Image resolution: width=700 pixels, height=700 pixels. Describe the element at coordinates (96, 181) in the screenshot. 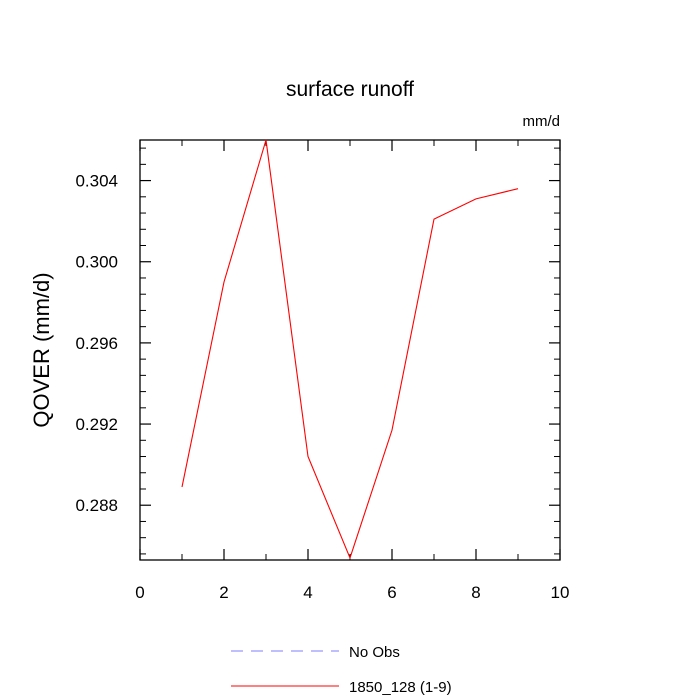

I see `y-tick-label: 0.304` at that location.